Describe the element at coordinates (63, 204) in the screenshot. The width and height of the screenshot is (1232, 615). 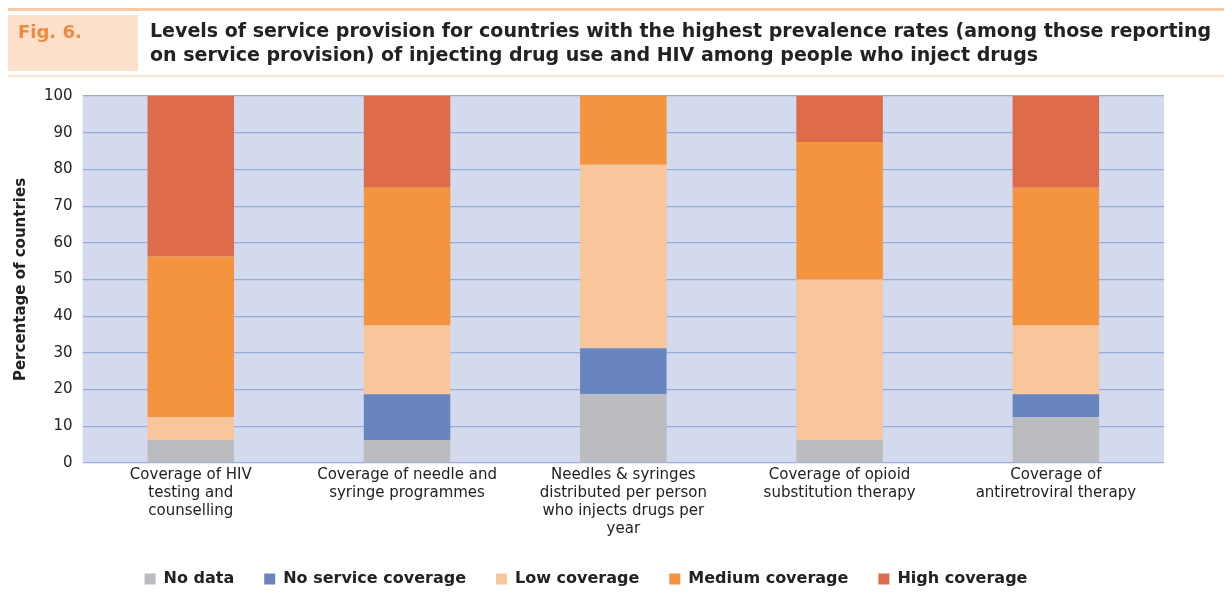
I see `y-tick-label: 70` at that location.